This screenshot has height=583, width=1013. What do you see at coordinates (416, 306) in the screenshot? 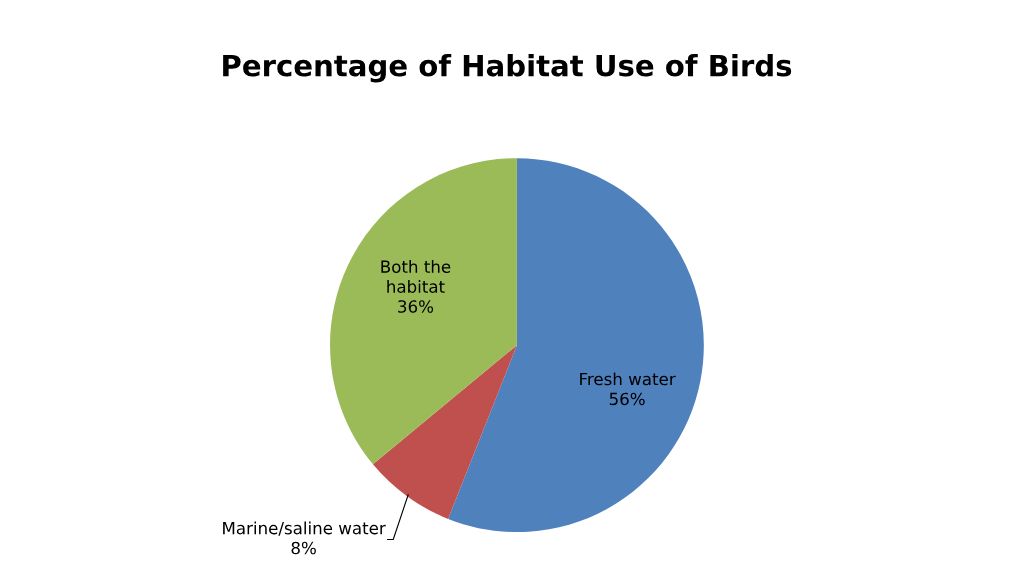
I see `data-label: 36%` at bounding box center [416, 306].